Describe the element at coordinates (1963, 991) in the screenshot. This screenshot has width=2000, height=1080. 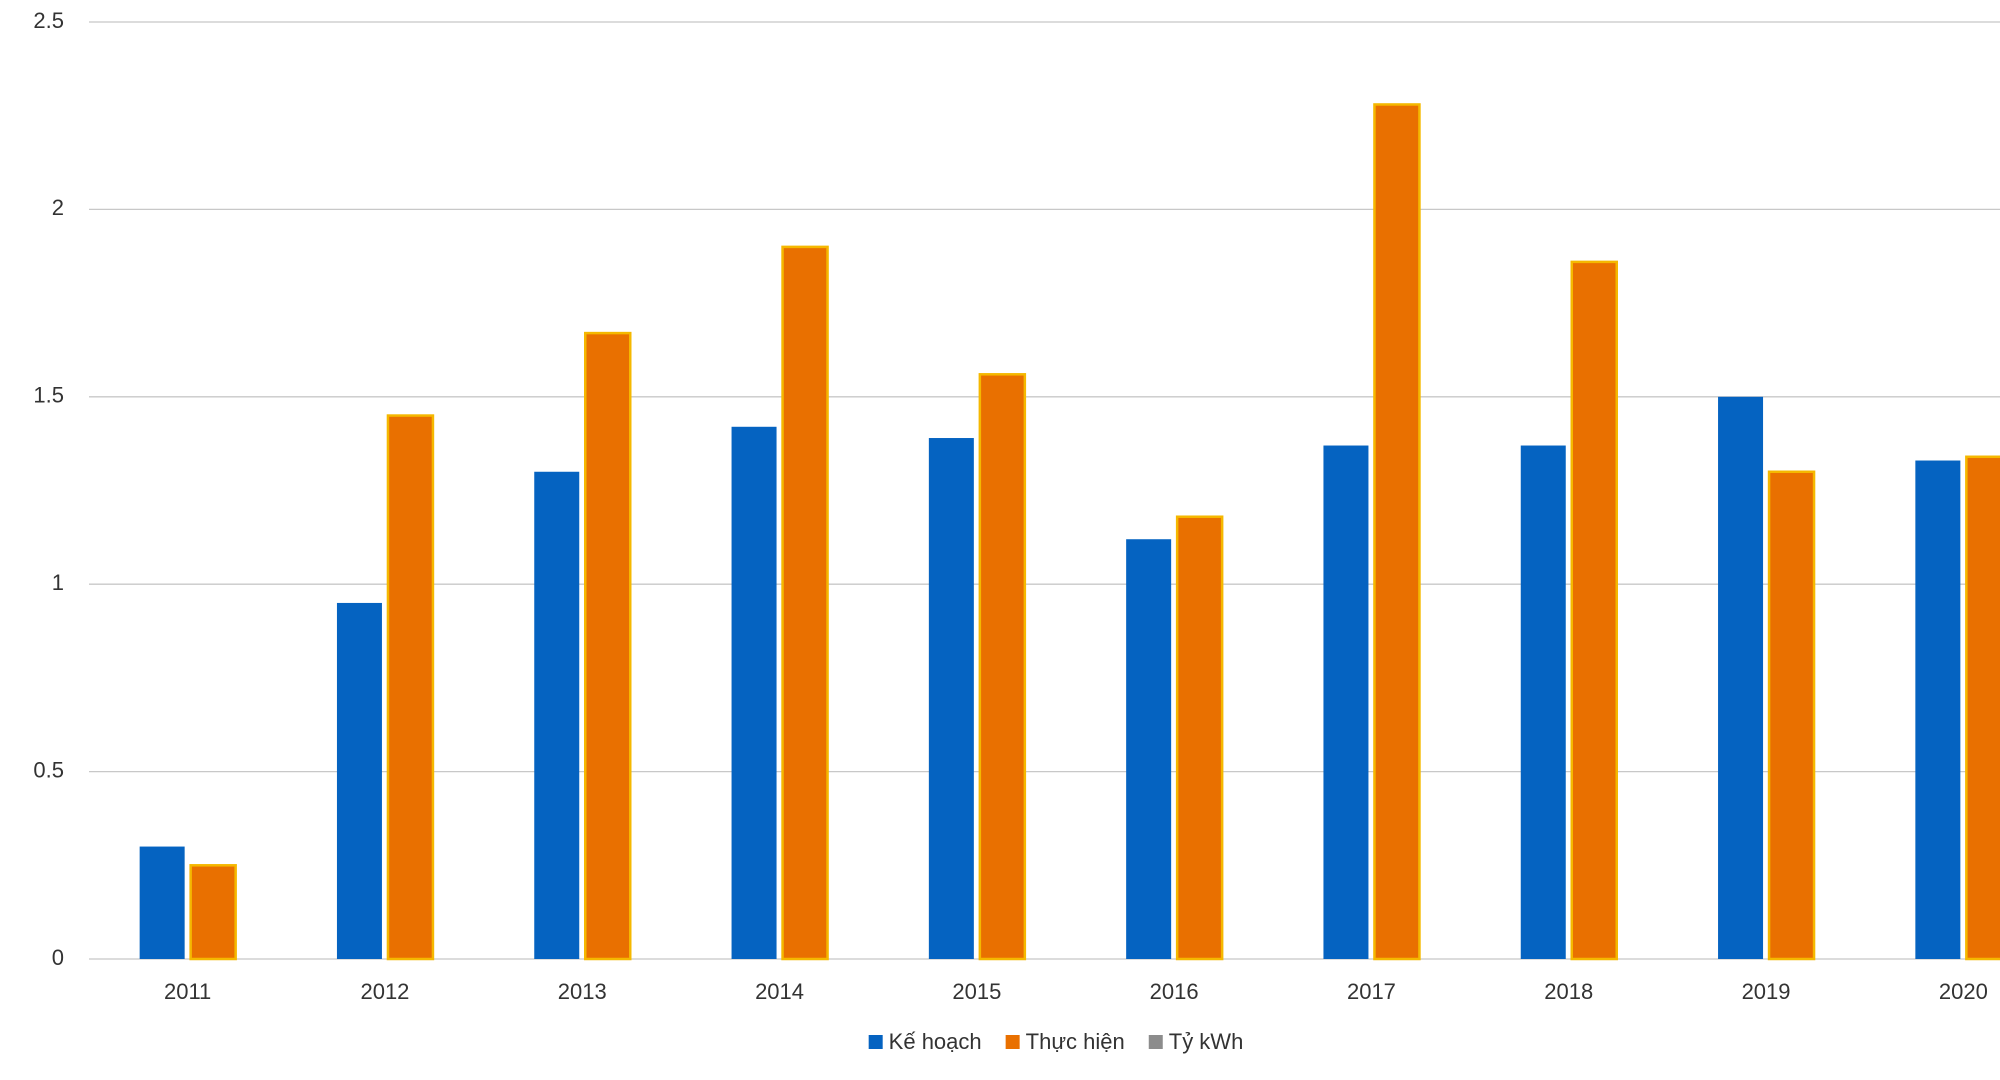
I see `x-tick-label: 2020` at that location.